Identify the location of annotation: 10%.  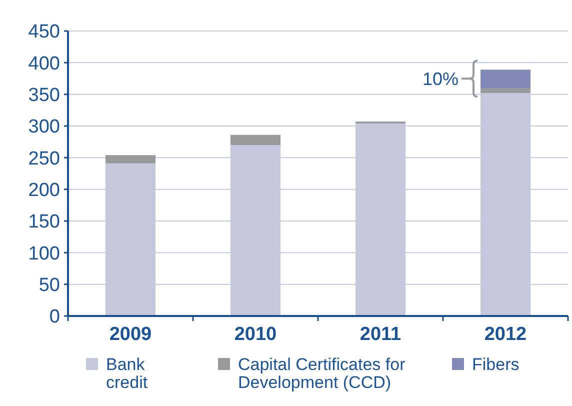
(440, 78).